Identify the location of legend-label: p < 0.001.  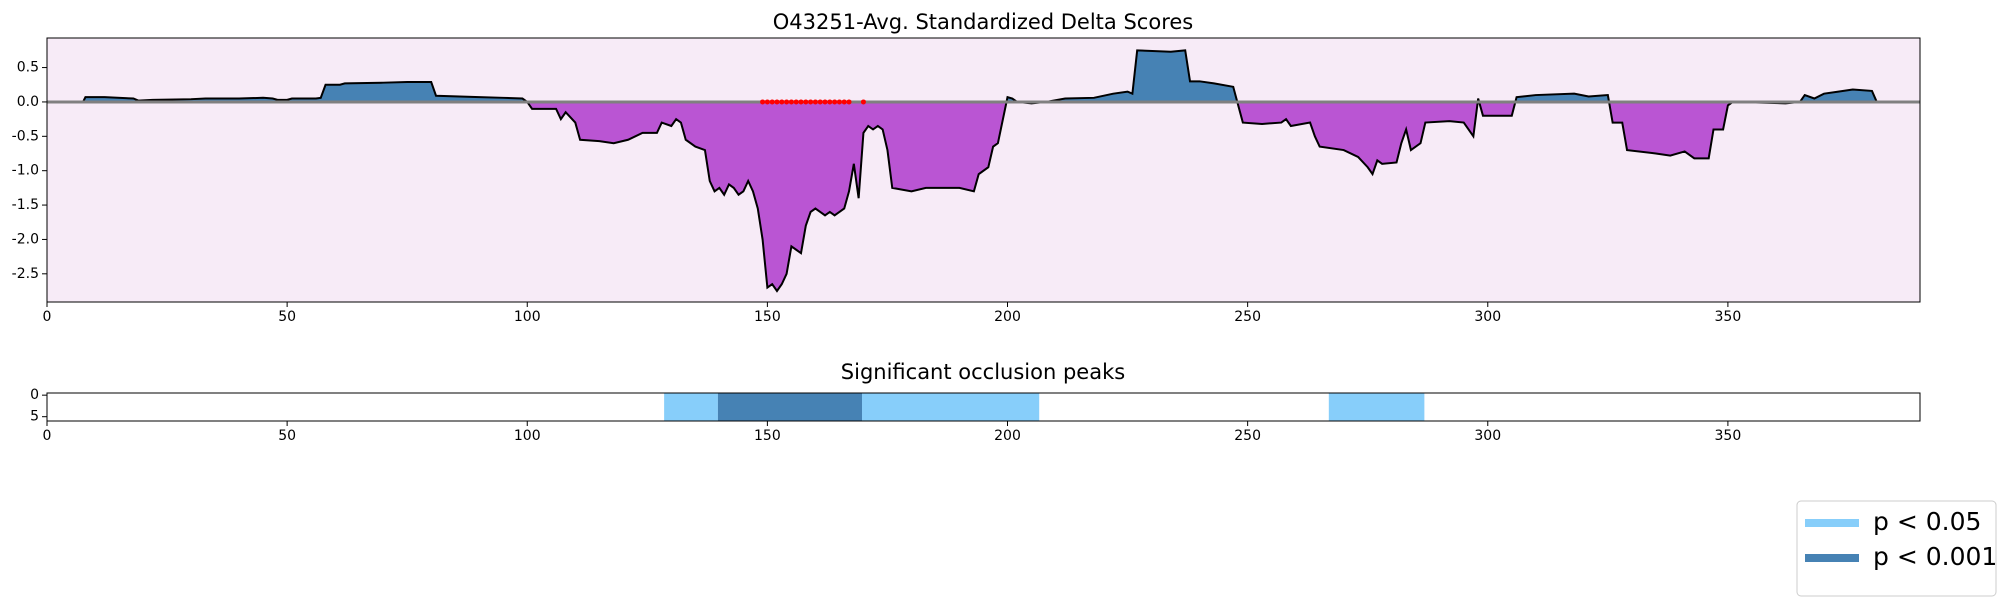
(1935, 556).